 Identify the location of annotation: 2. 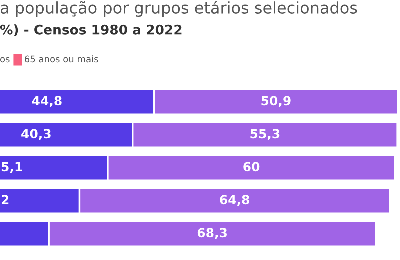
(5, 199).